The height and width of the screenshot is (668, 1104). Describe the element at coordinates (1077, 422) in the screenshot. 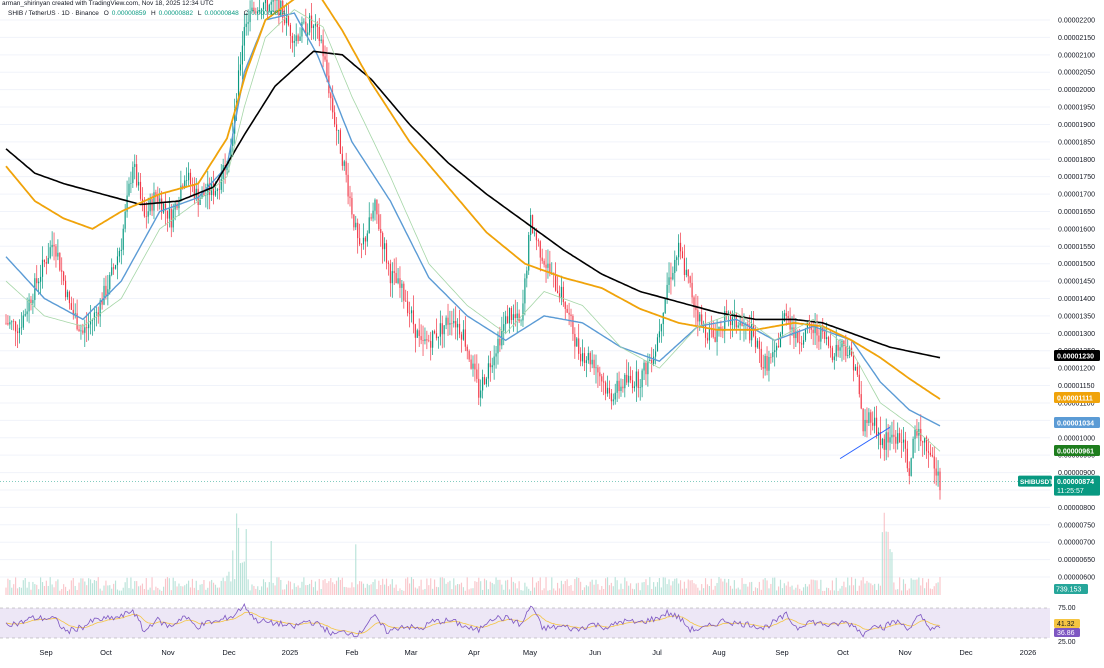

I see `price-badge` at that location.